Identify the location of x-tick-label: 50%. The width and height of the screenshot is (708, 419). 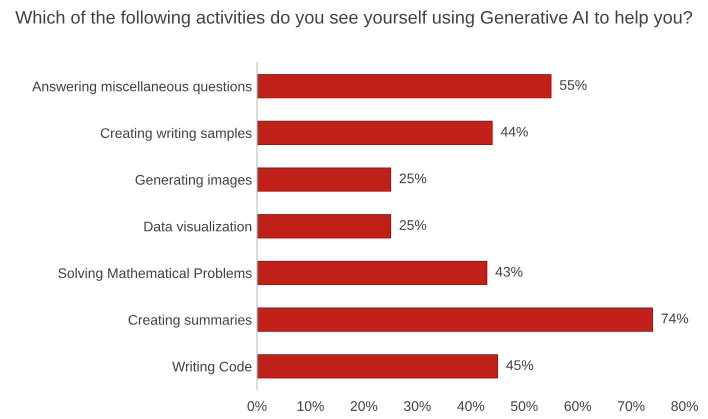
(524, 406).